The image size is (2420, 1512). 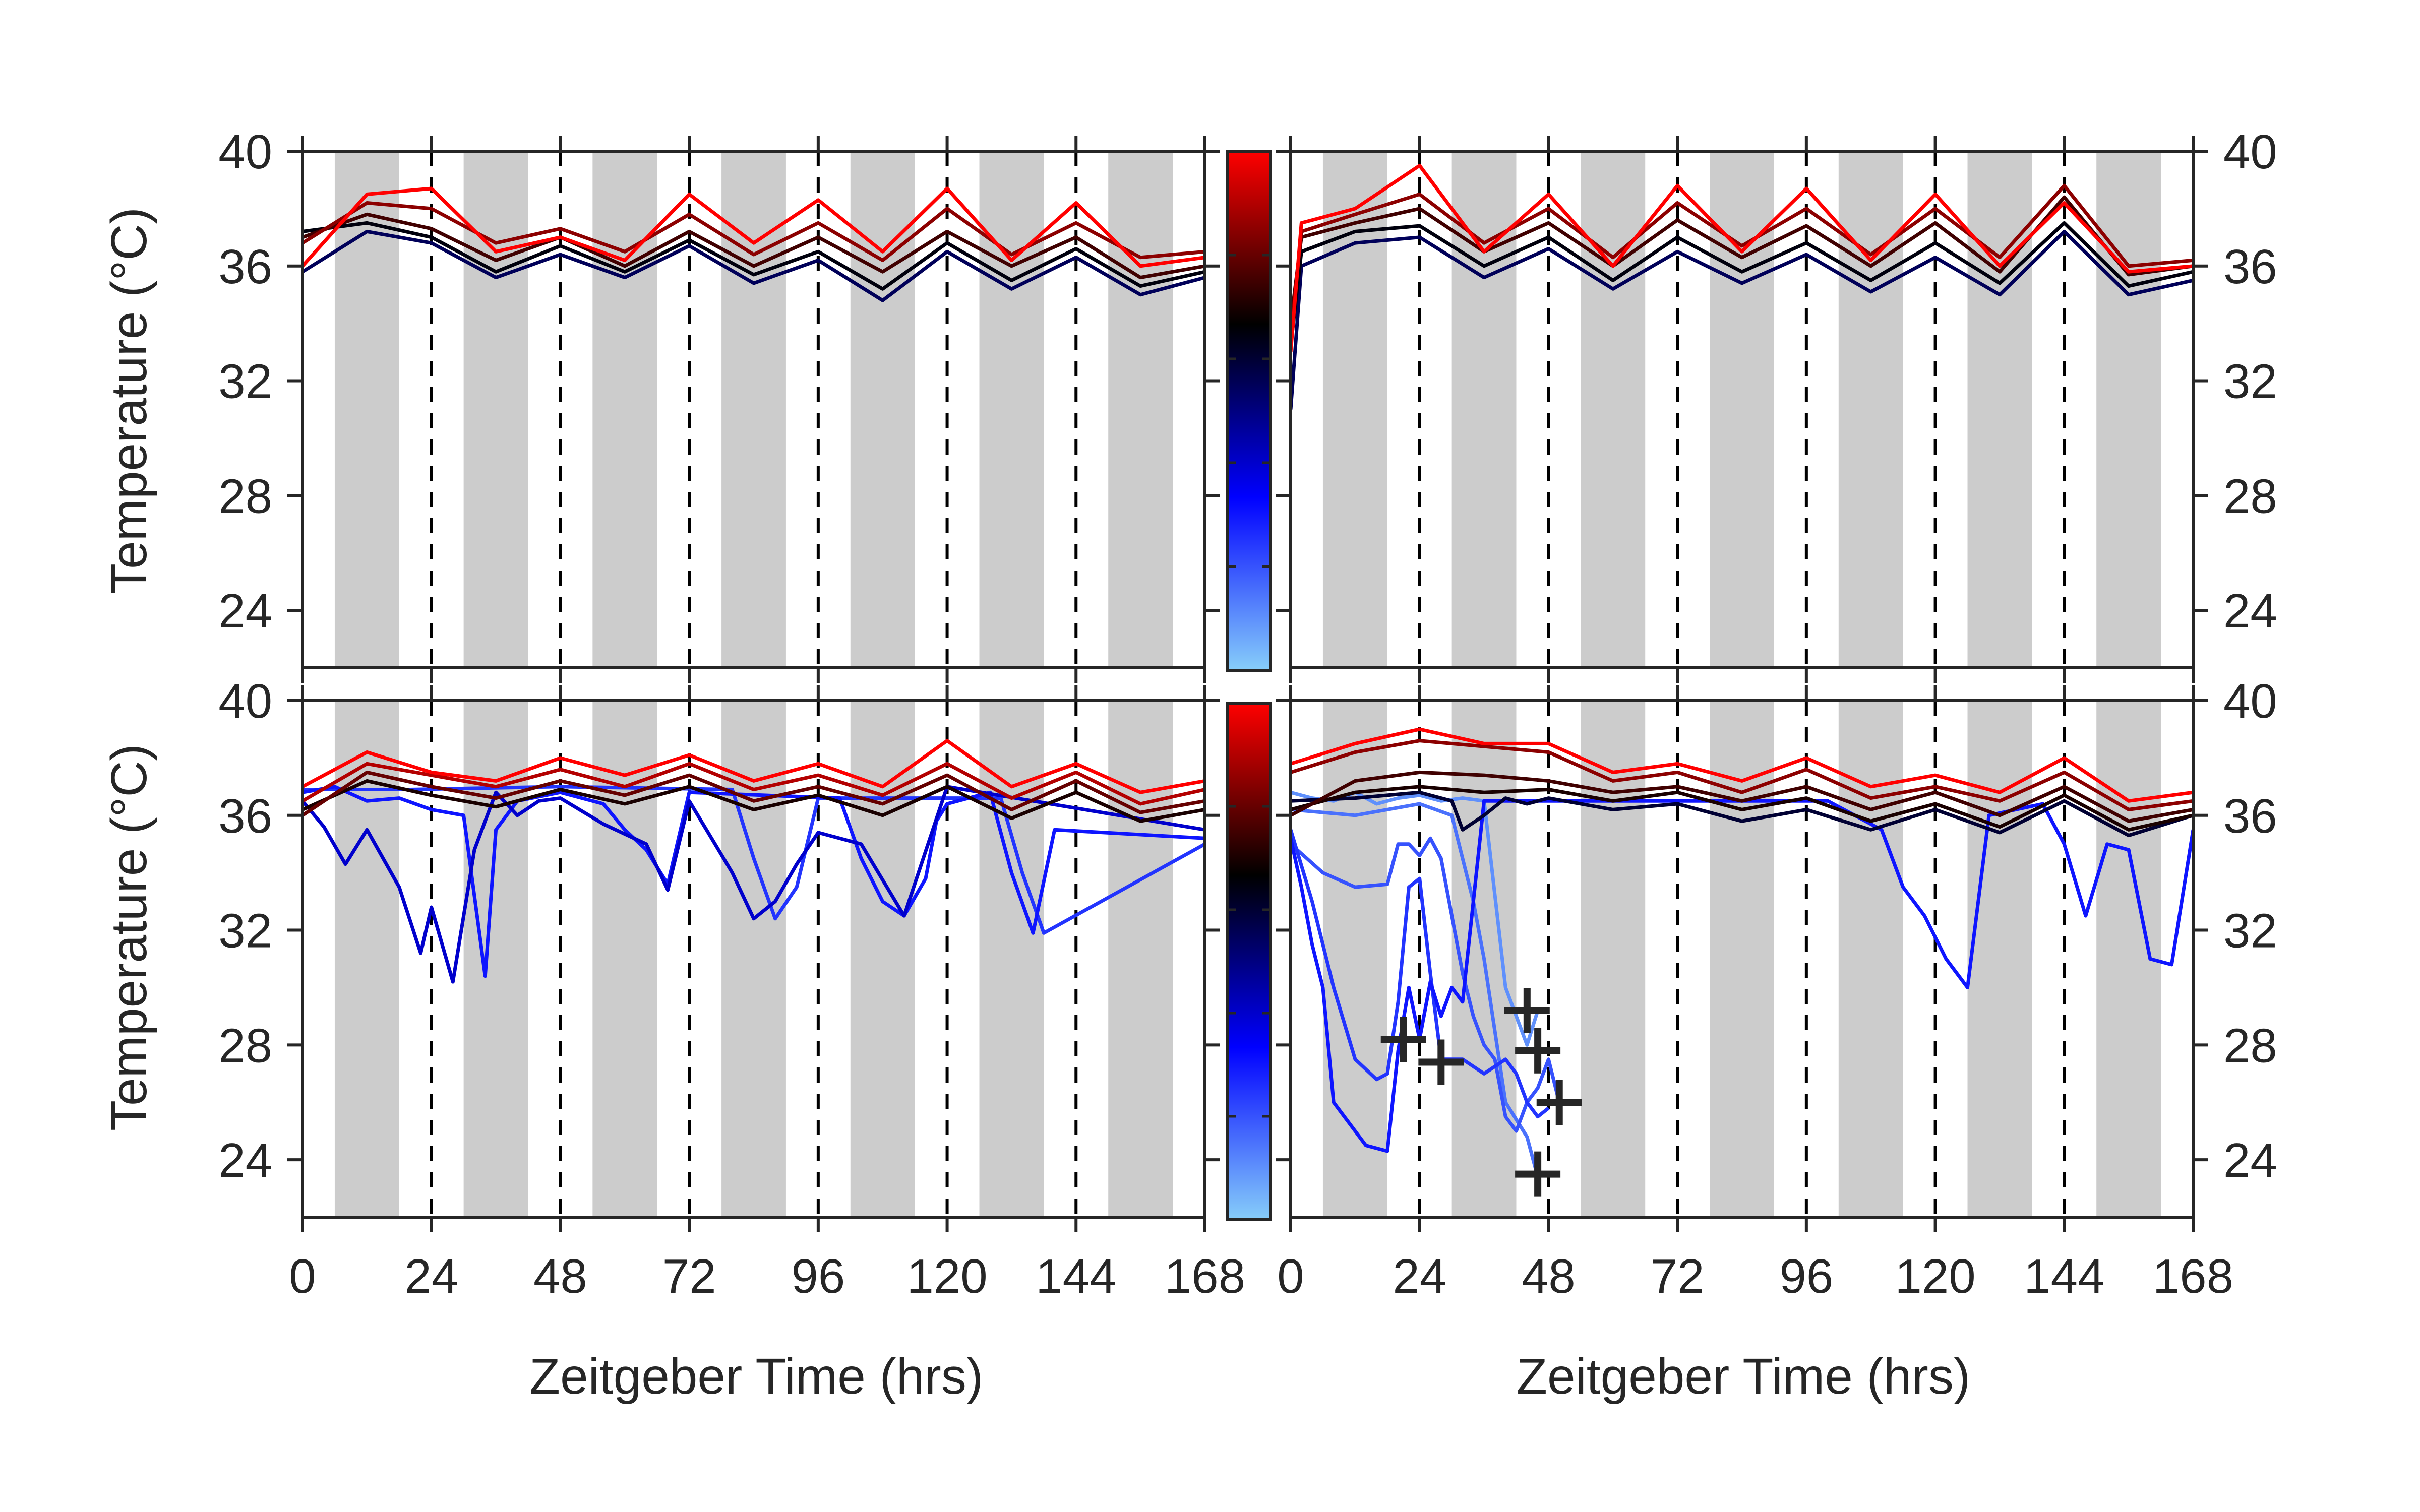 What do you see at coordinates (1249, 685) in the screenshot?
I see `colorbars-group` at bounding box center [1249, 685].